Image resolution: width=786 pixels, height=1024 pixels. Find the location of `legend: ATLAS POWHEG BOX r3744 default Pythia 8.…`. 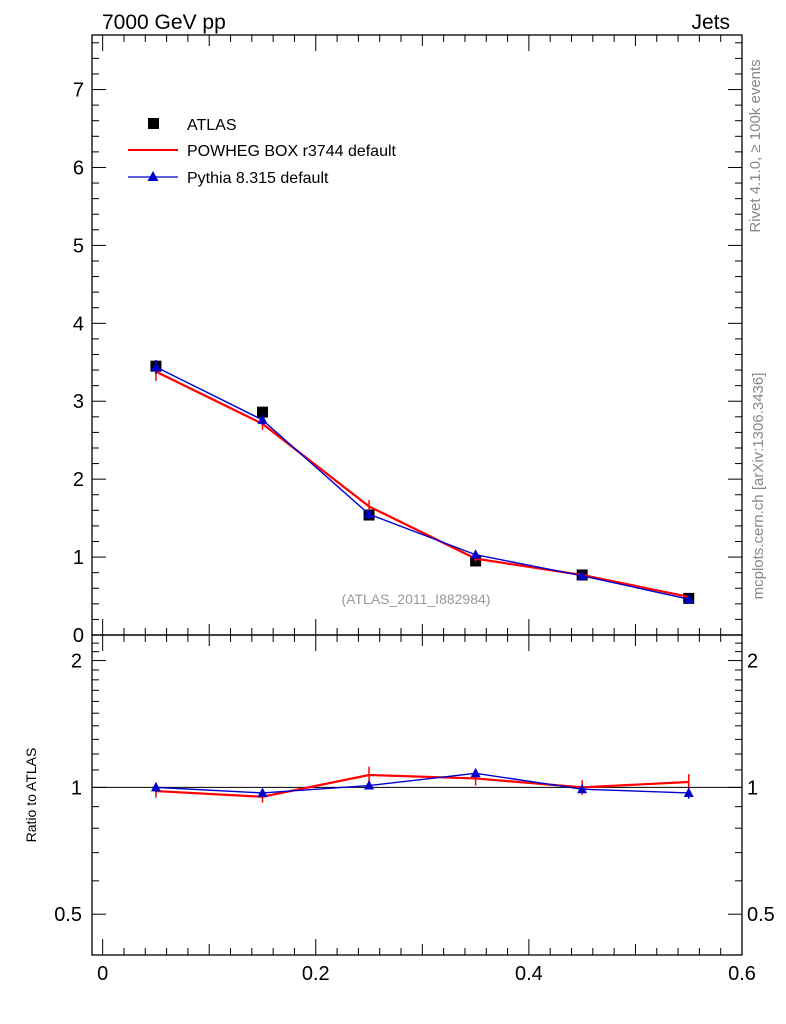

legend: ATLAS POWHEG BOX r3744 default Pythia 8.… is located at coordinates (262, 152).